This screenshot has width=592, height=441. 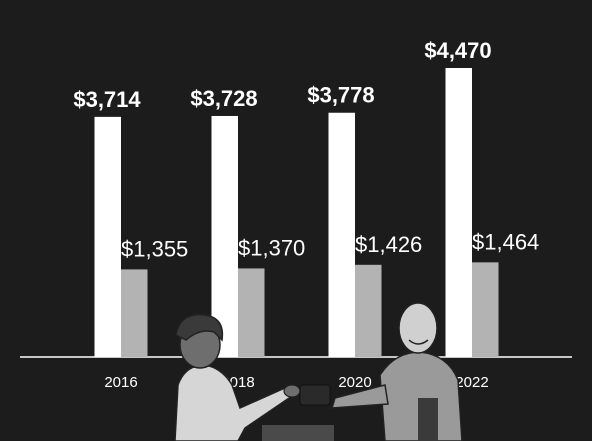 I want to click on value-label: $1,426, so click(x=388, y=244).